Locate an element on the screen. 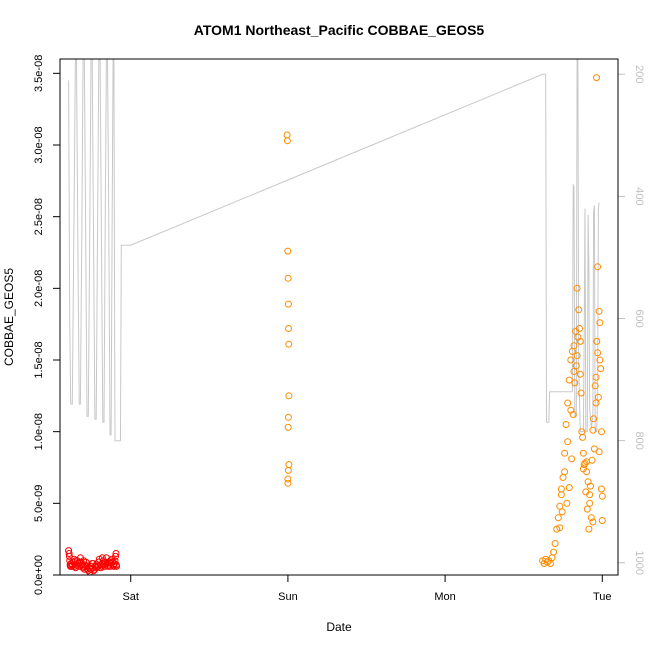 The image size is (650, 650). y-axis-label: COBBAE_GEOS5 is located at coordinates (9, 317).